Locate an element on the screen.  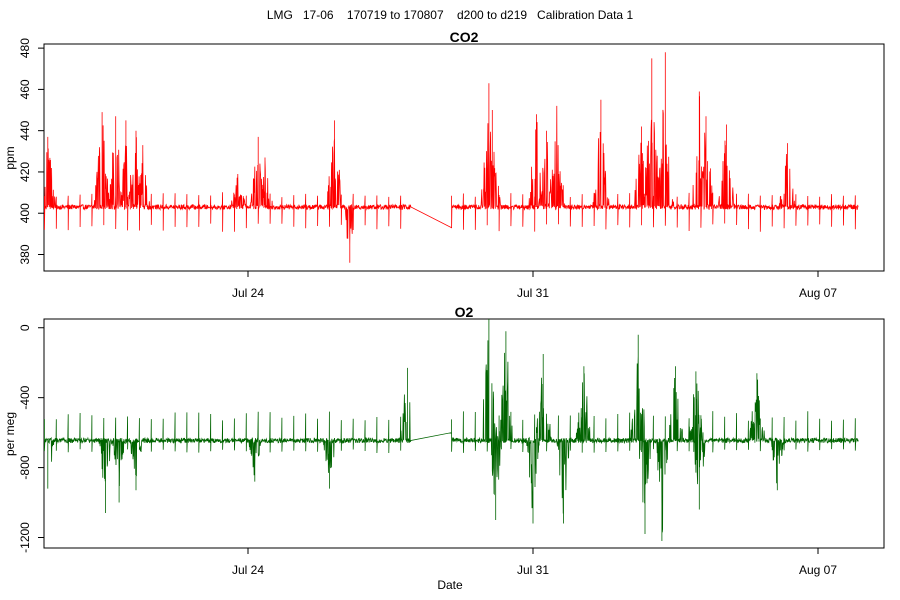
y-tick-label: -800 is located at coordinates (25, 467).